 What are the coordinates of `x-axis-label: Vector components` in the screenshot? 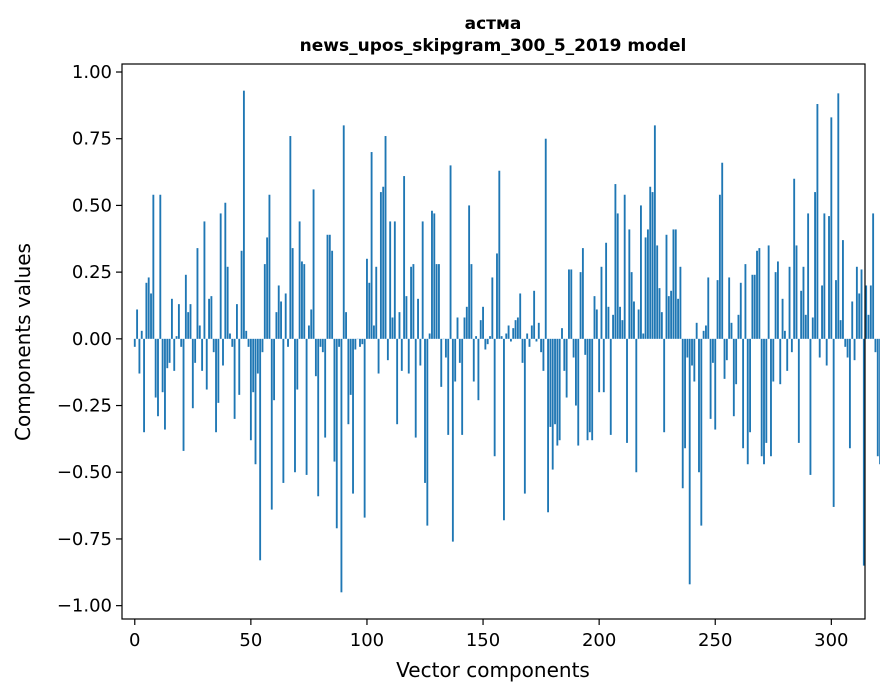 It's located at (493, 670).